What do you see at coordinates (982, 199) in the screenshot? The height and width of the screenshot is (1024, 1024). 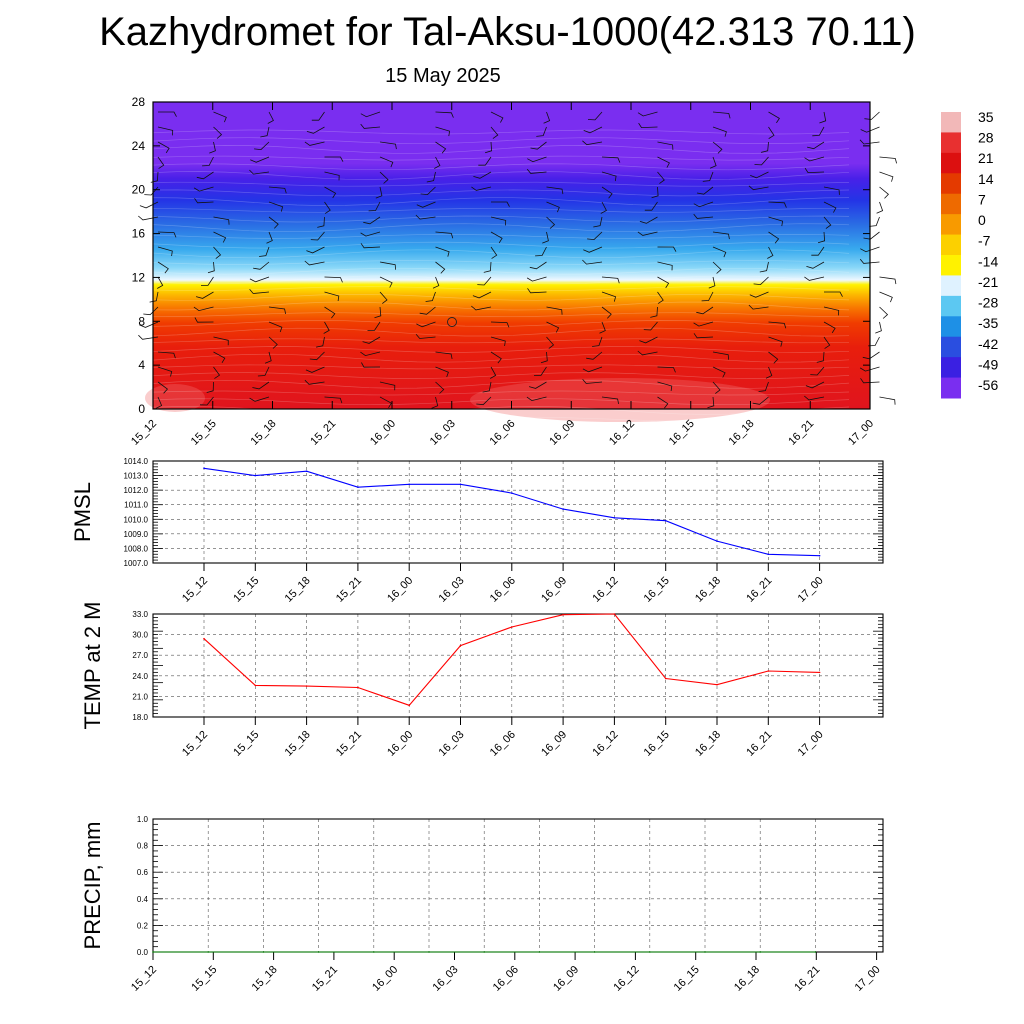 I see `colorbar-label: 7` at bounding box center [982, 199].